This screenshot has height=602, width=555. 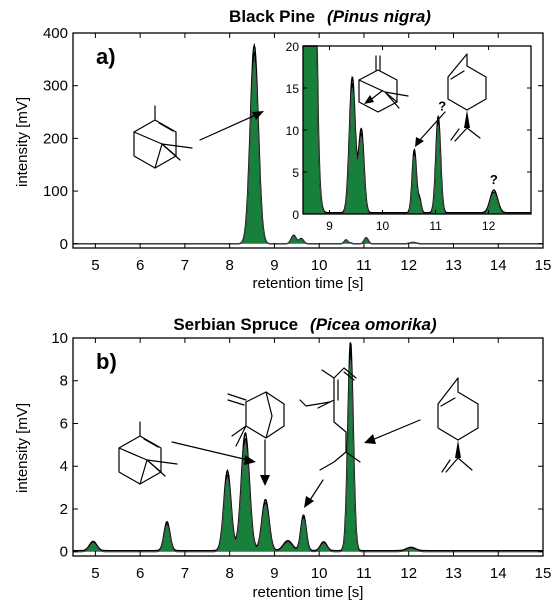 What do you see at coordinates (295, 173) in the screenshot?
I see `y-tick-label: 5` at bounding box center [295, 173].